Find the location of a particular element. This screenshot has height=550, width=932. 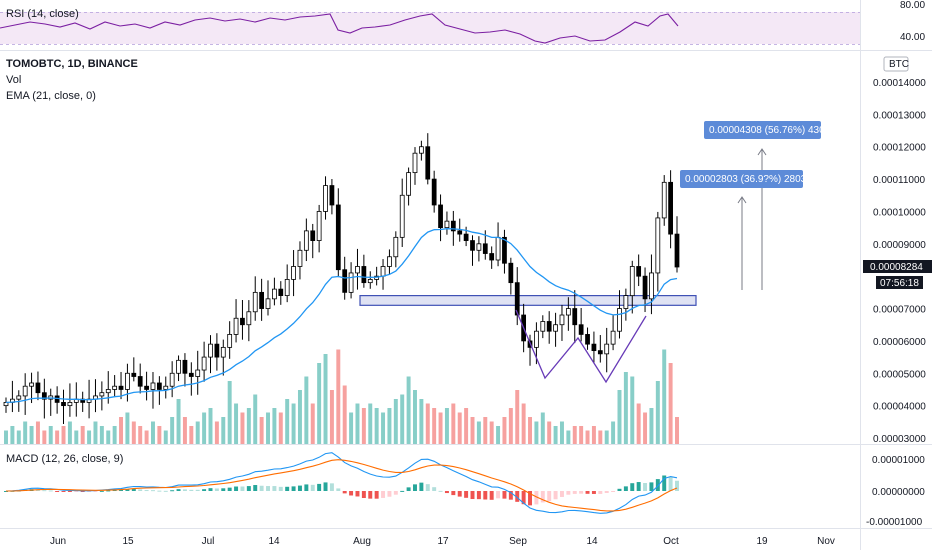

time-tick-label: Sep is located at coordinates (518, 541).